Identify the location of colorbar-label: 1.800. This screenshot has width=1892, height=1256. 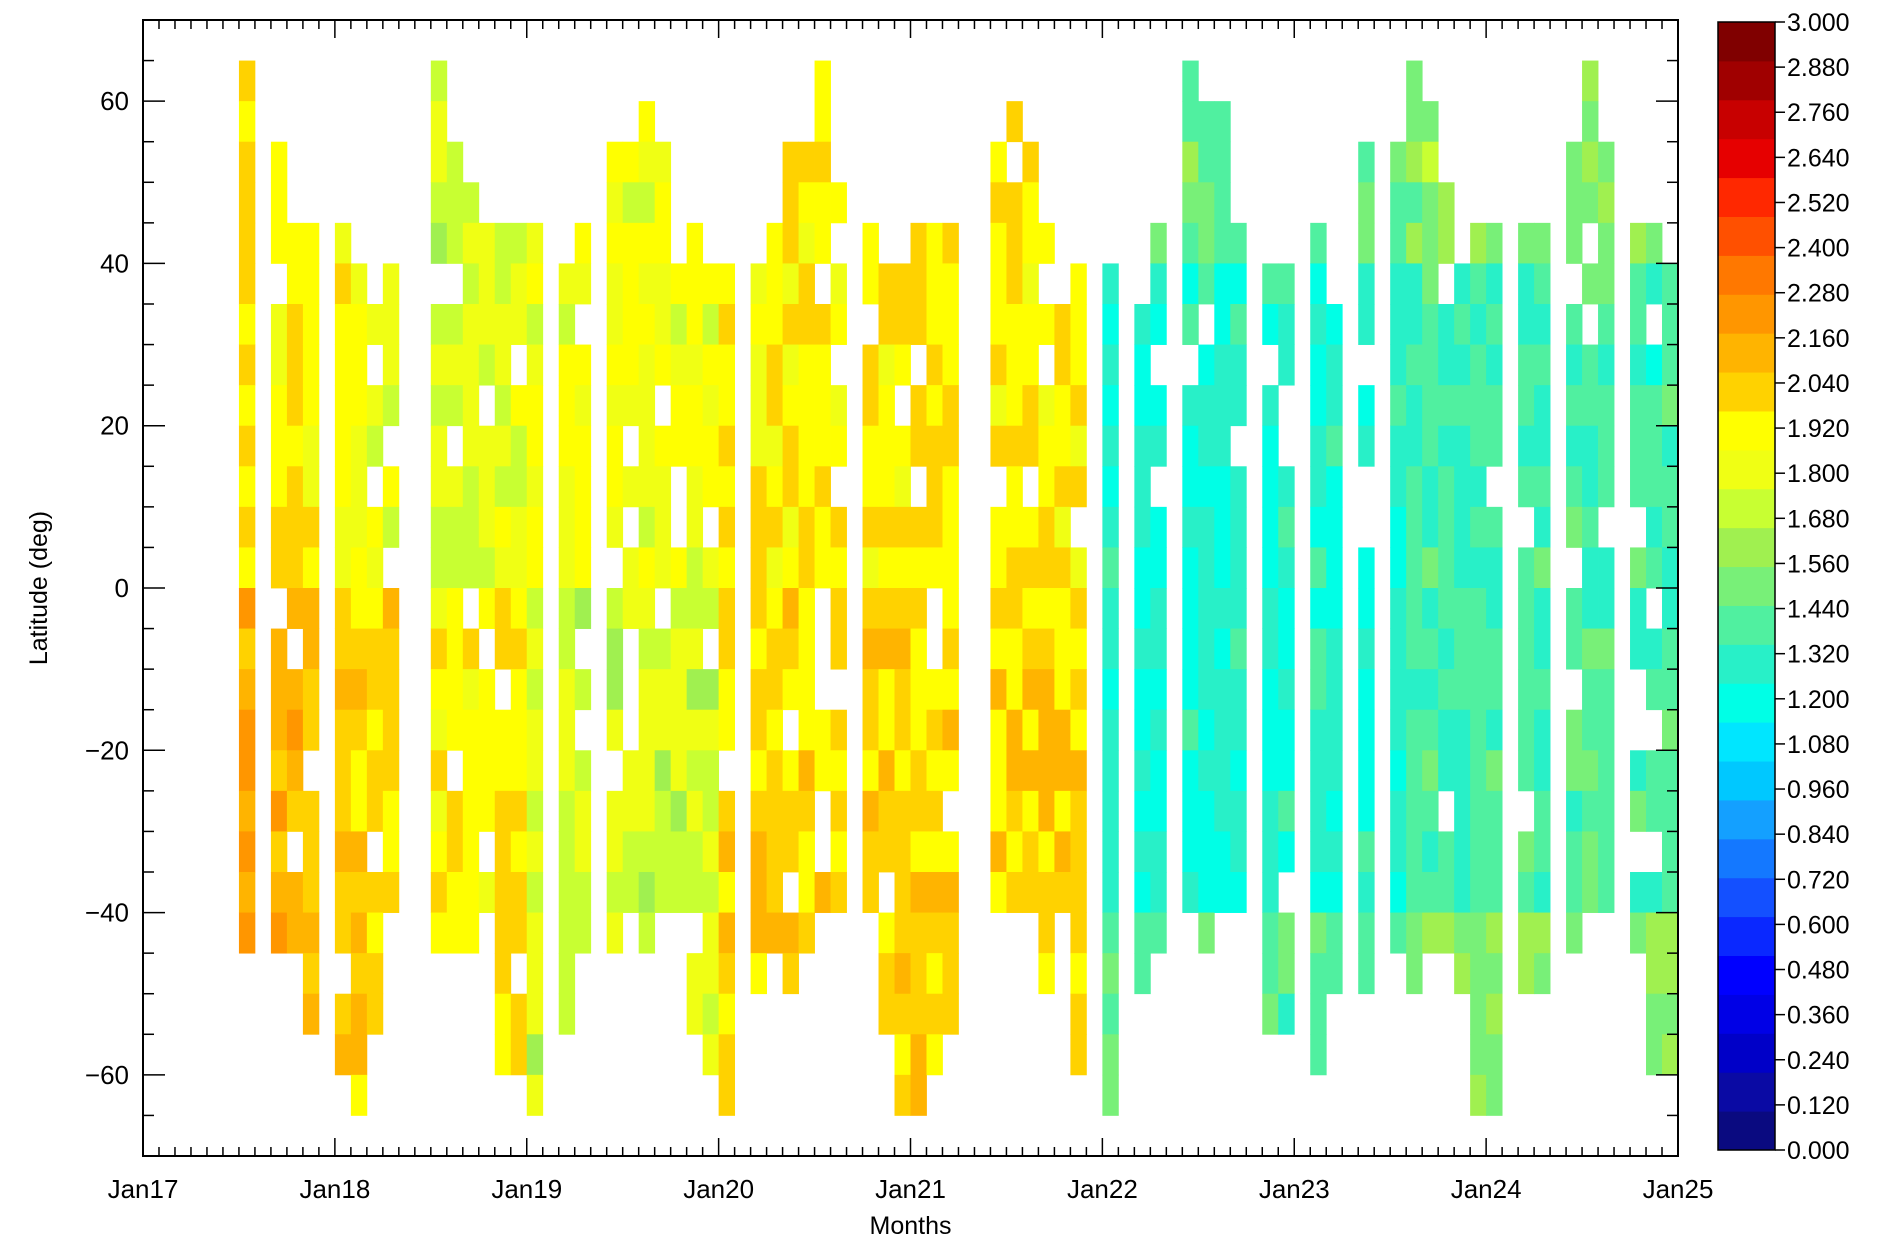
(1818, 474).